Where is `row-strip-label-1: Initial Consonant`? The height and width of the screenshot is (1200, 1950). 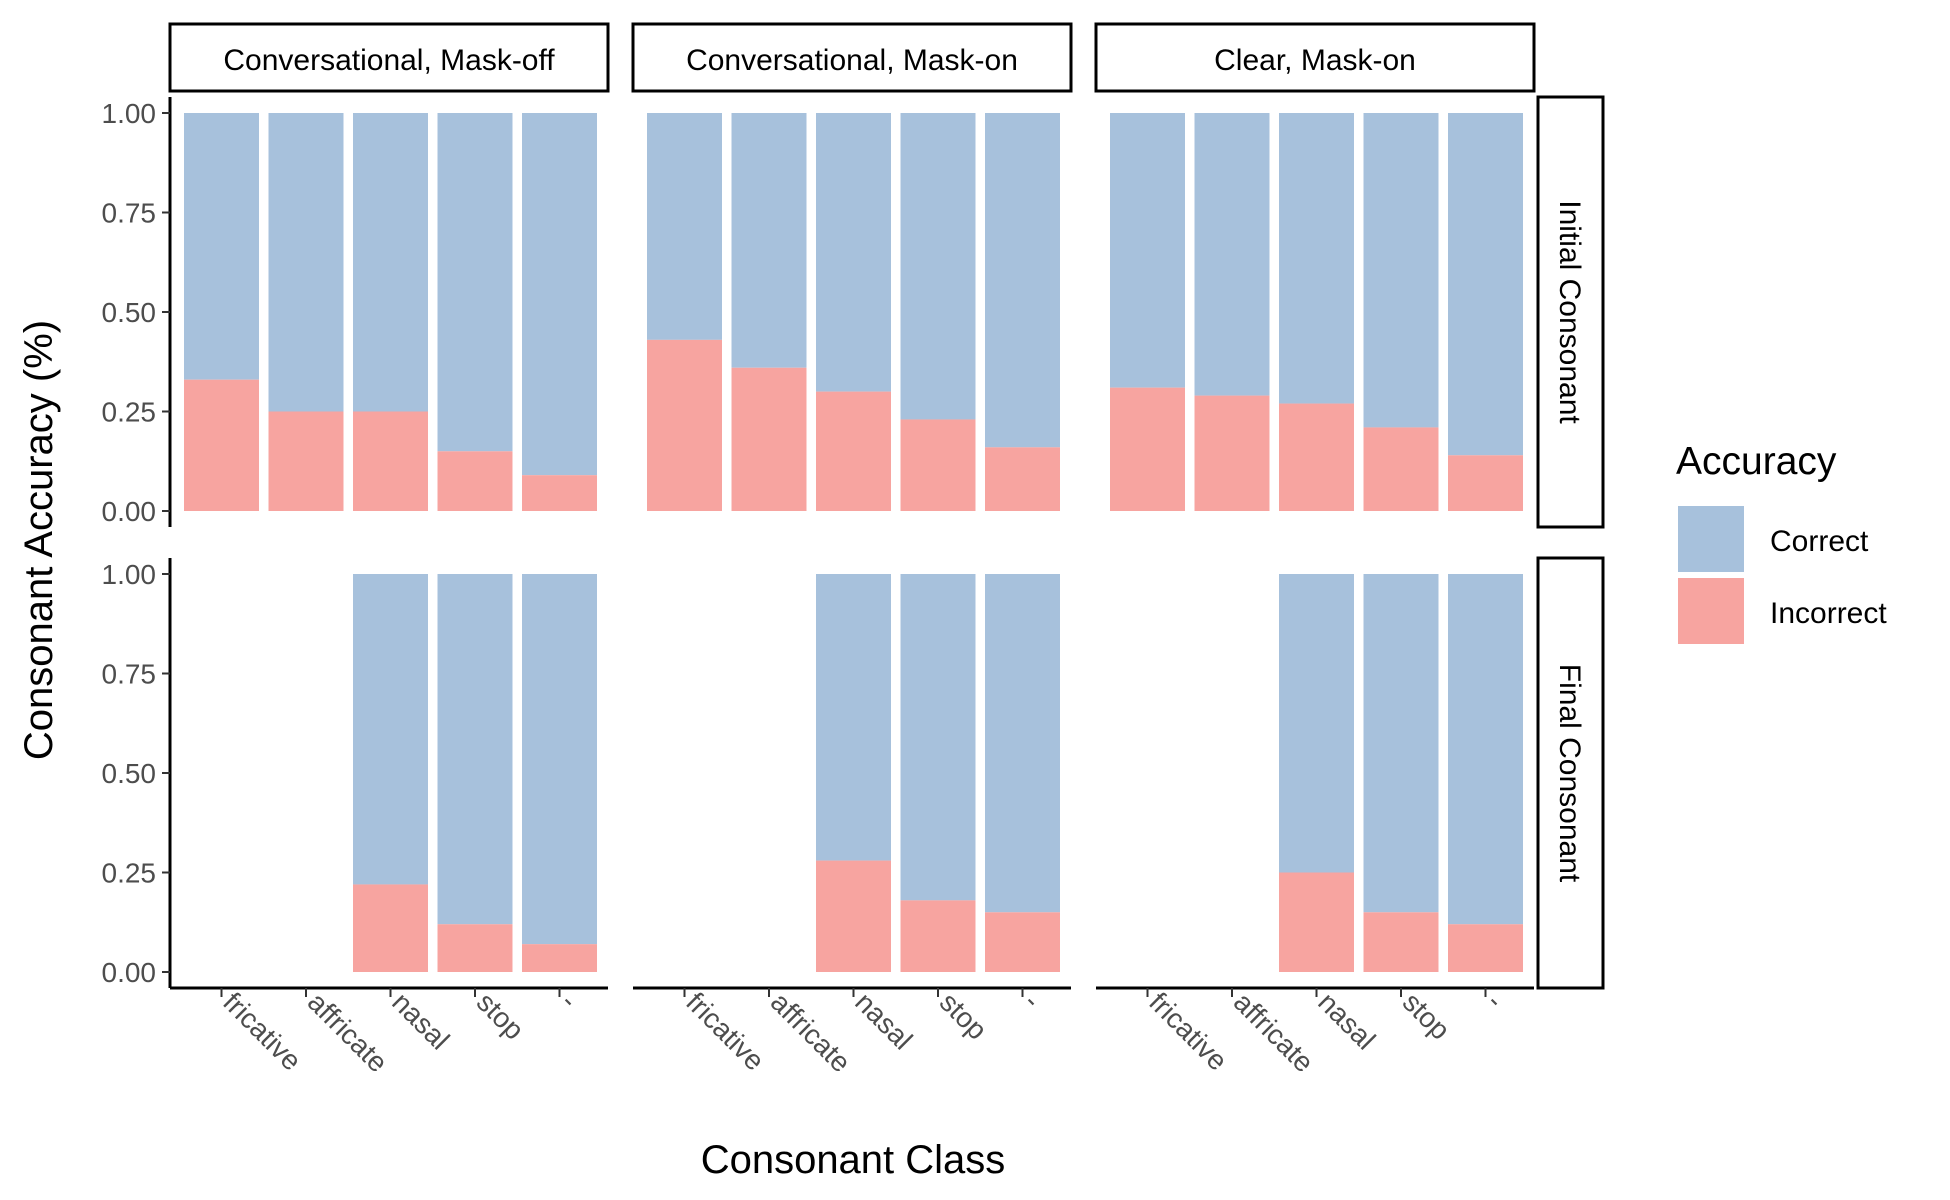 row-strip-label-1: Initial Consonant is located at coordinates (1569, 312).